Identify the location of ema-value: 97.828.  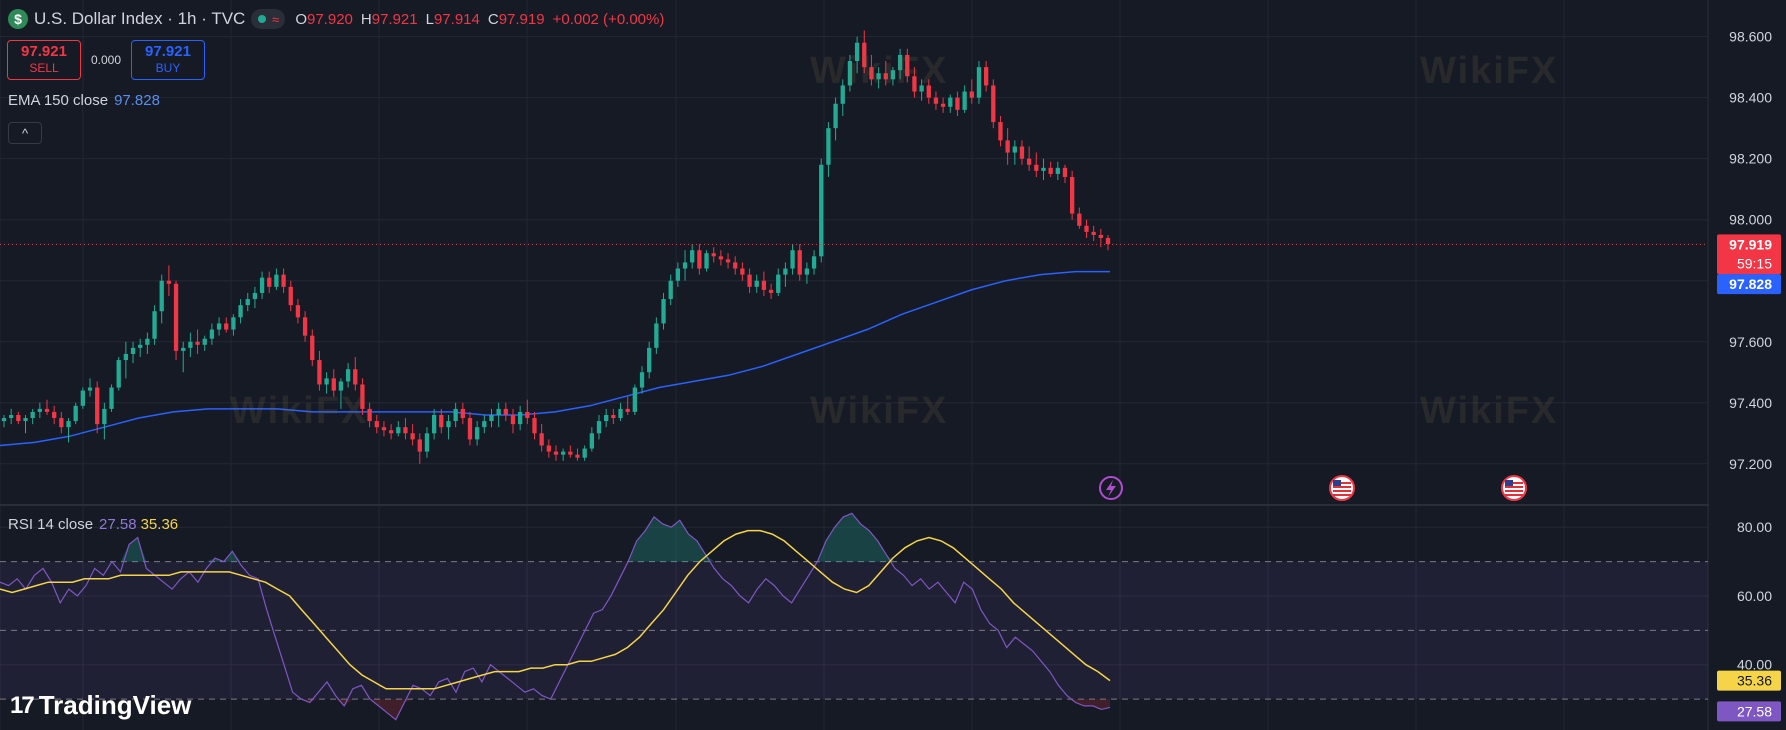
(137, 100).